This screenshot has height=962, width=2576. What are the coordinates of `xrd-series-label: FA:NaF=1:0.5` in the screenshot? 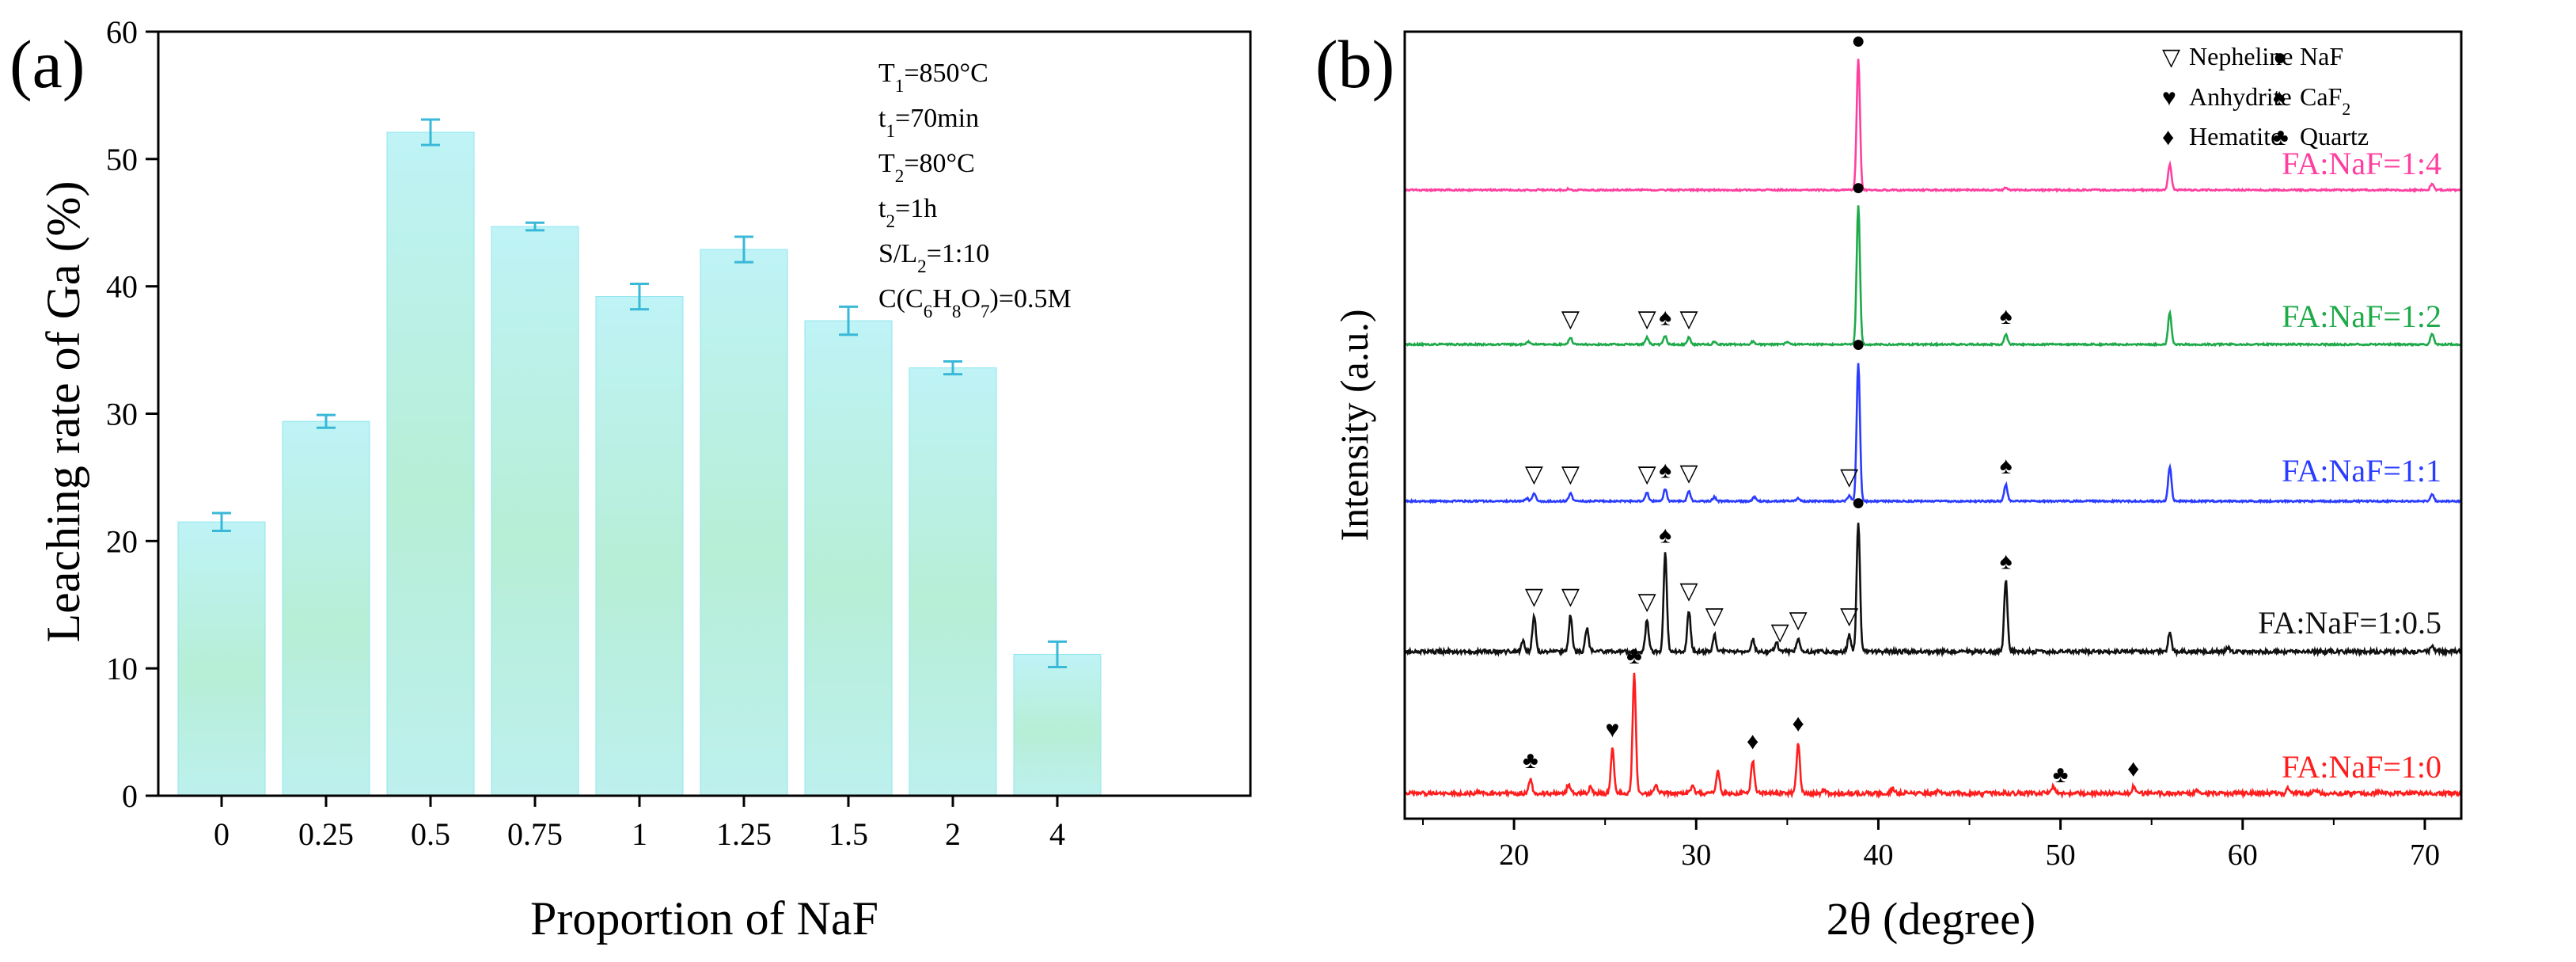 It's located at (2349, 623).